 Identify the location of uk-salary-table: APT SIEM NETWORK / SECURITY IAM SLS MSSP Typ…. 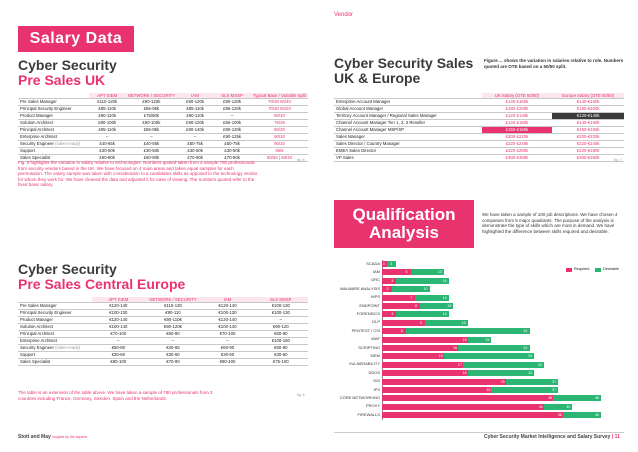
(163, 127).